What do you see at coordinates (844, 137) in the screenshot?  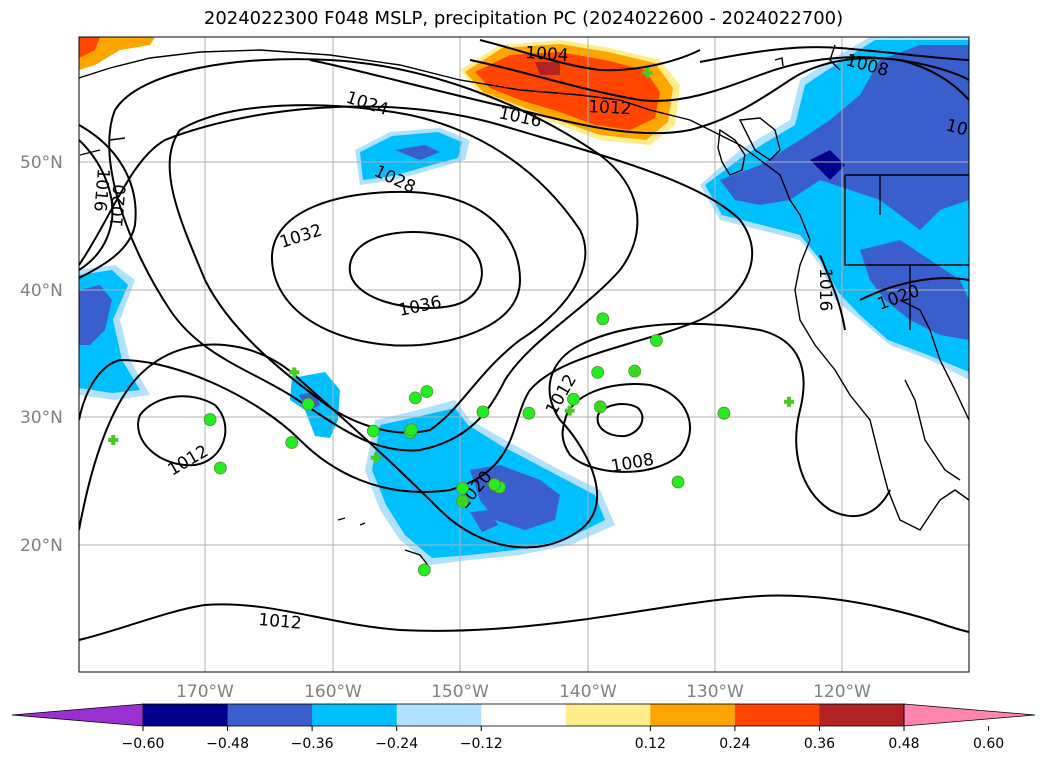 I see `precip-ne-dark` at bounding box center [844, 137].